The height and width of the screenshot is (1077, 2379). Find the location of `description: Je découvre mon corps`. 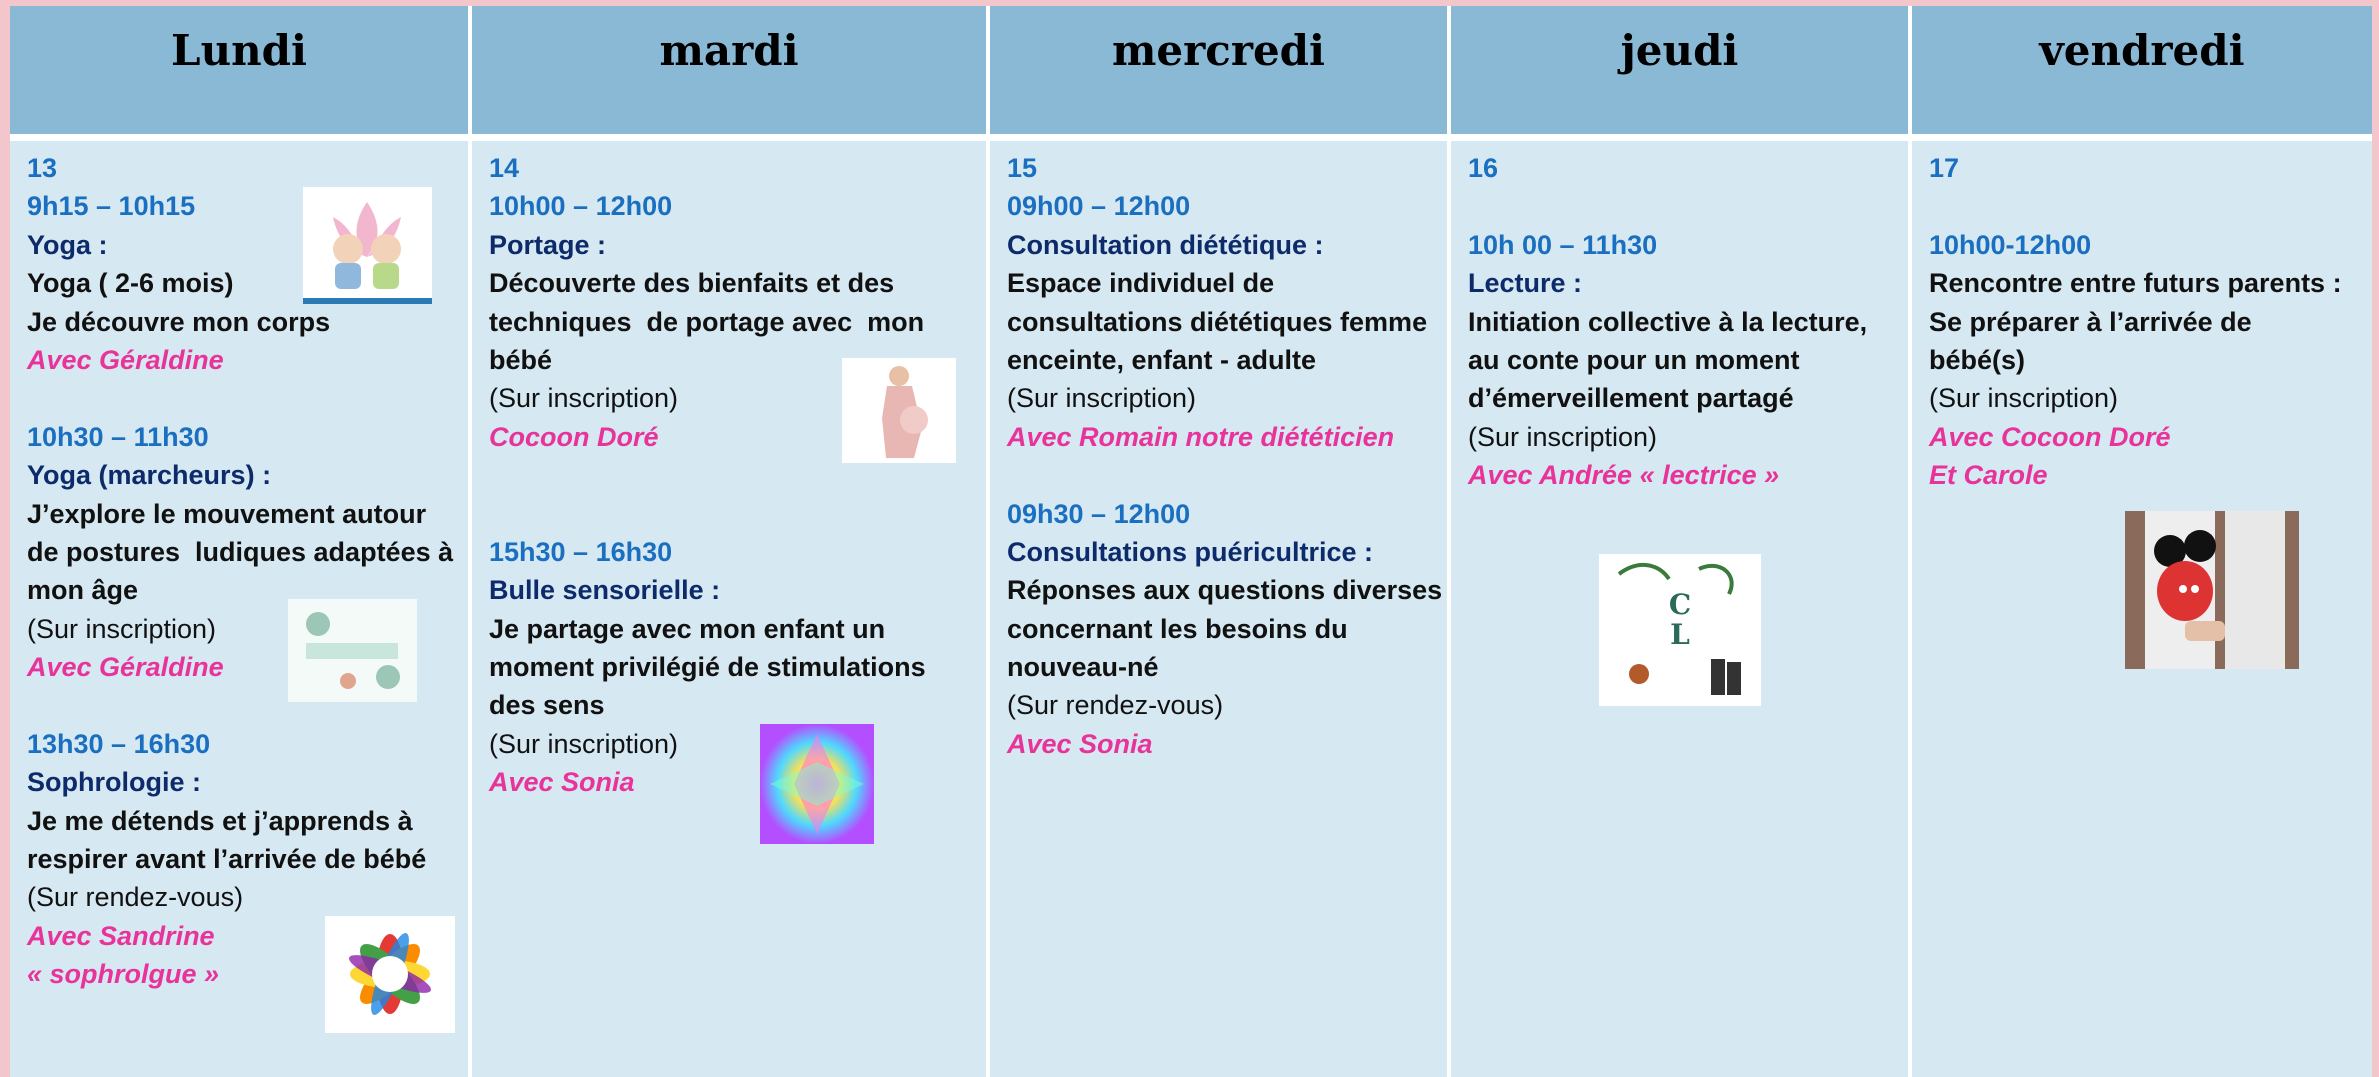

description: Je découvre mon corps is located at coordinates (179, 321).